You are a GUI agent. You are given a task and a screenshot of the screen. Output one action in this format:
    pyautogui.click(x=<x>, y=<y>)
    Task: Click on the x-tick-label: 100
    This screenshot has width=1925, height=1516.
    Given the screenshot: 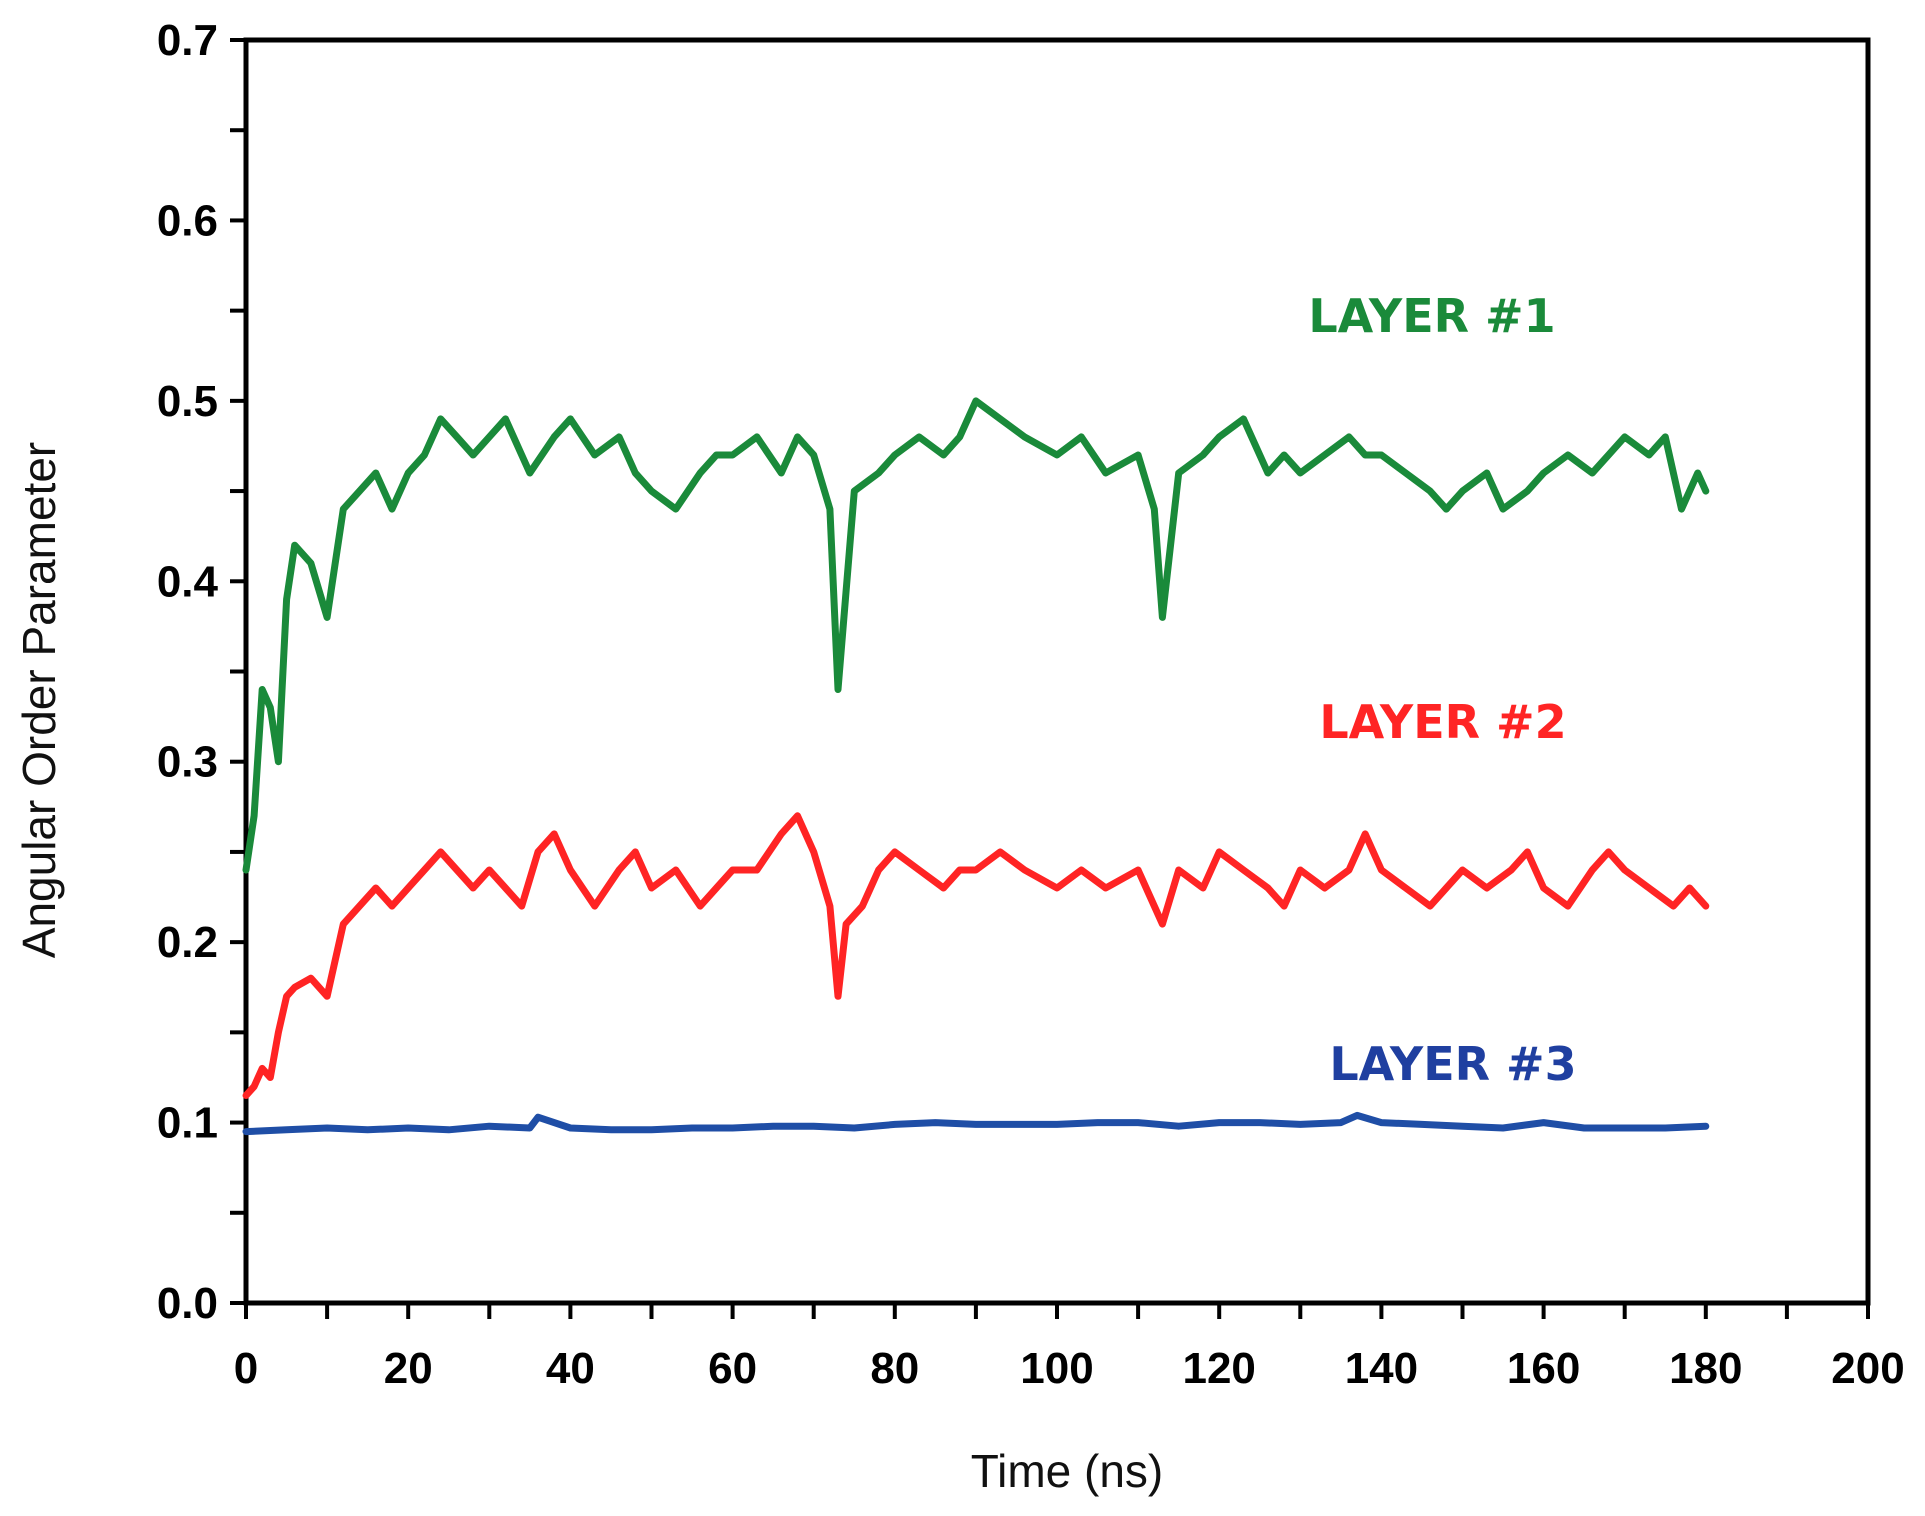 What is the action you would take?
    pyautogui.click(x=1056, y=1368)
    